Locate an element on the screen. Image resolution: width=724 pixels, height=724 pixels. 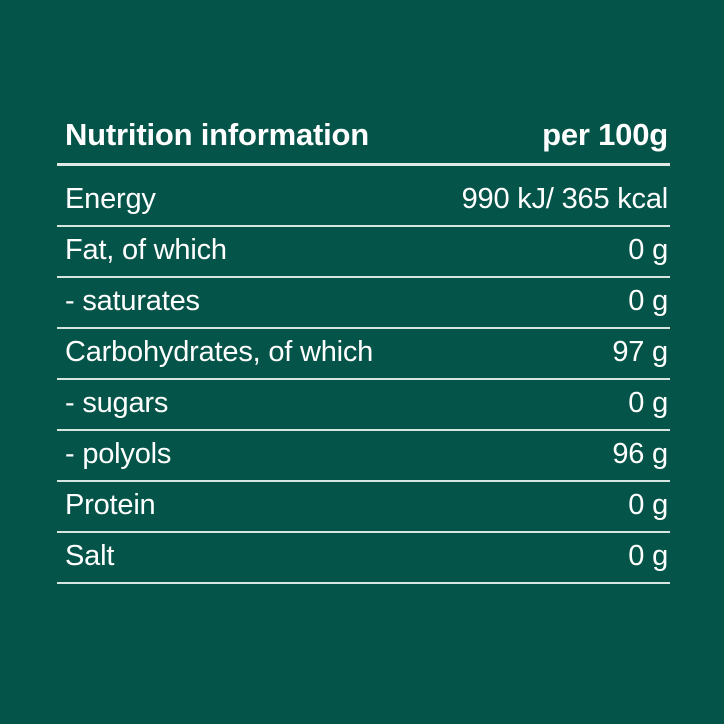
table-row: - polyols 96 g is located at coordinates (363, 456).